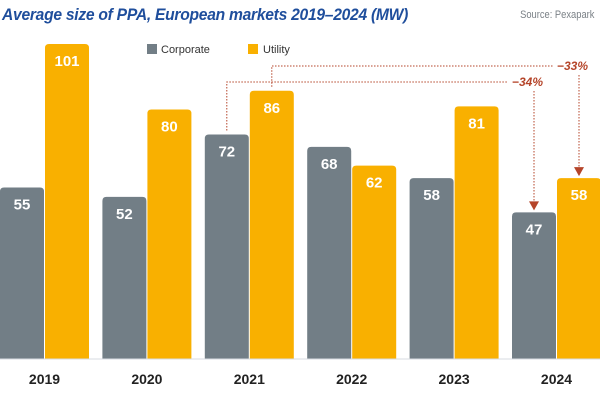 The width and height of the screenshot is (600, 404). Describe the element at coordinates (300, 379) in the screenshot. I see `x-axis-ticks: 2019 2020 2021 2022 2023 2024` at that location.